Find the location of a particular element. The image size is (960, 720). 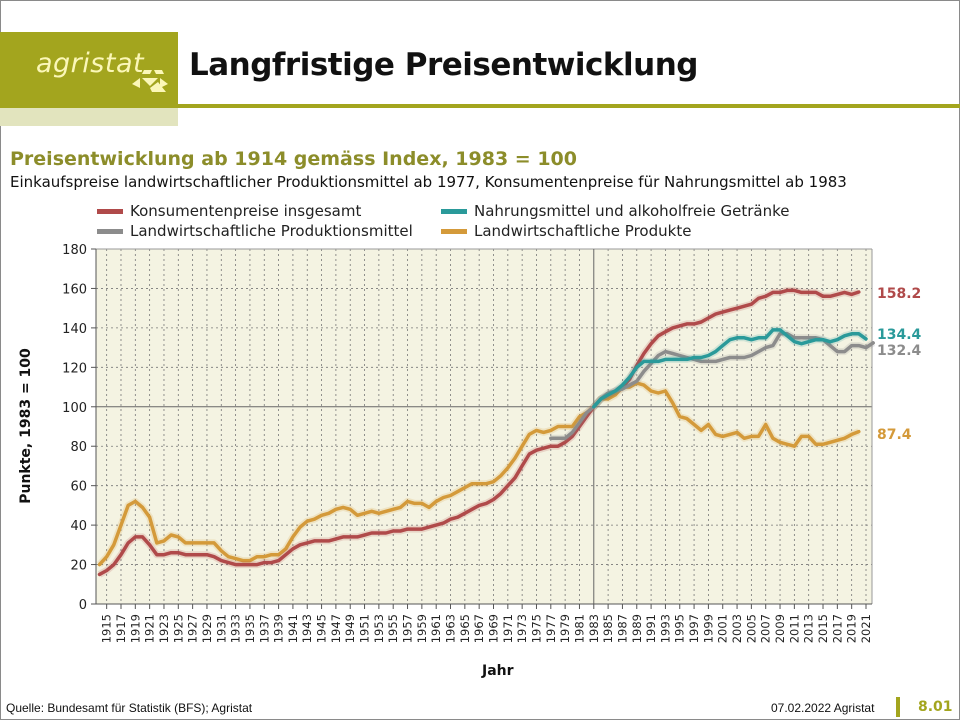

x-tick-label: 1967 is located at coordinates (479, 628).